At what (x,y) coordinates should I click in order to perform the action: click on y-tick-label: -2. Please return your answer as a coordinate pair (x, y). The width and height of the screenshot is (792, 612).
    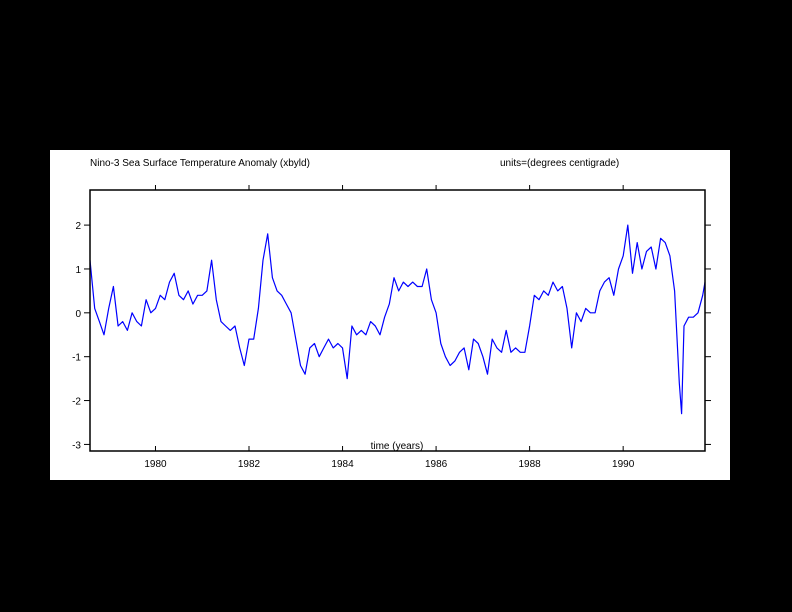
    Looking at the image, I should click on (76, 402).